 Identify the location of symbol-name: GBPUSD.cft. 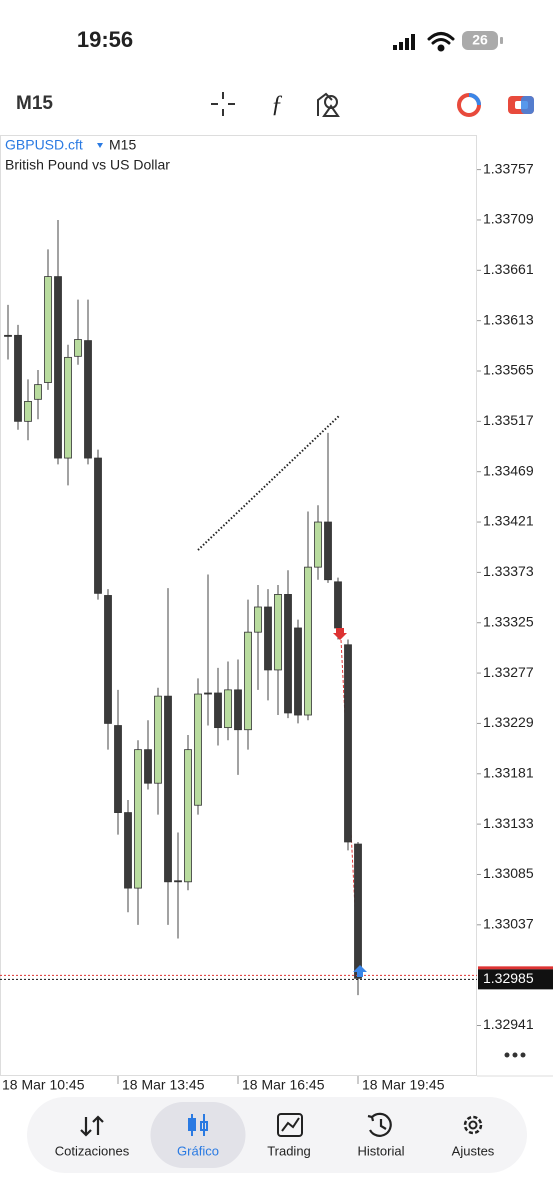
(44, 145).